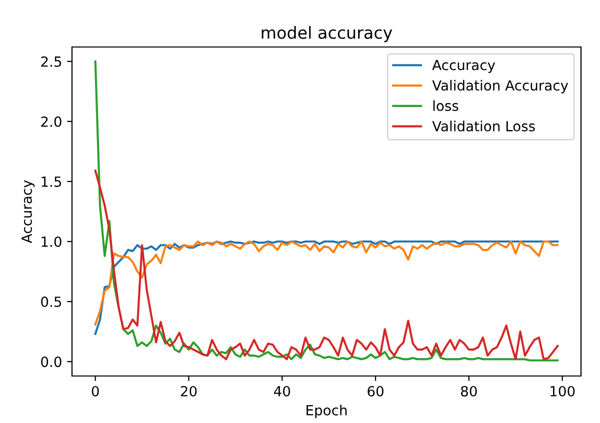 The height and width of the screenshot is (423, 600). I want to click on legend-label: loss, so click(445, 106).